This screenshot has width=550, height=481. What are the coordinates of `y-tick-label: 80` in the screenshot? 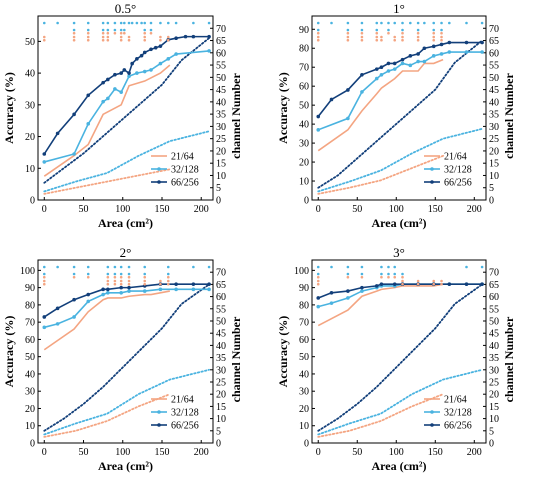 It's located at (30, 305).